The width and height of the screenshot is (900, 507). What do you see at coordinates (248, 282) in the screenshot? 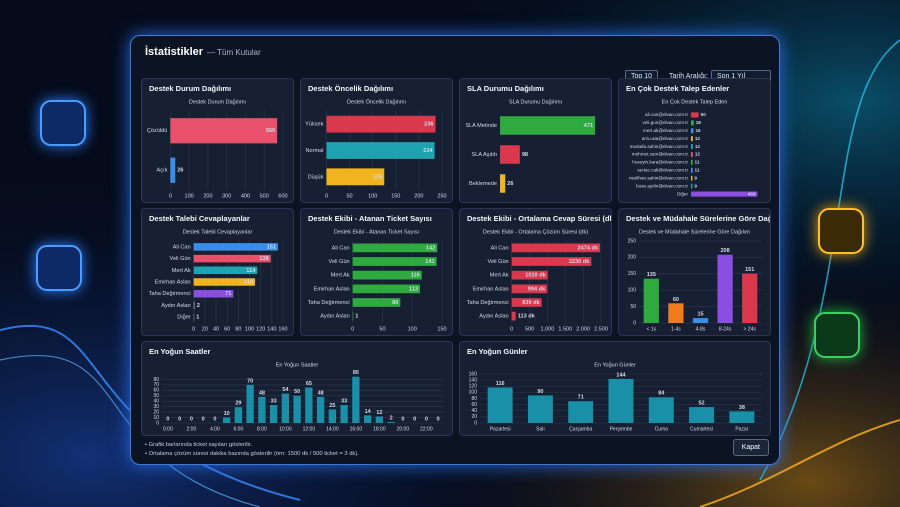
I see `value-label: 110` at bounding box center [248, 282].